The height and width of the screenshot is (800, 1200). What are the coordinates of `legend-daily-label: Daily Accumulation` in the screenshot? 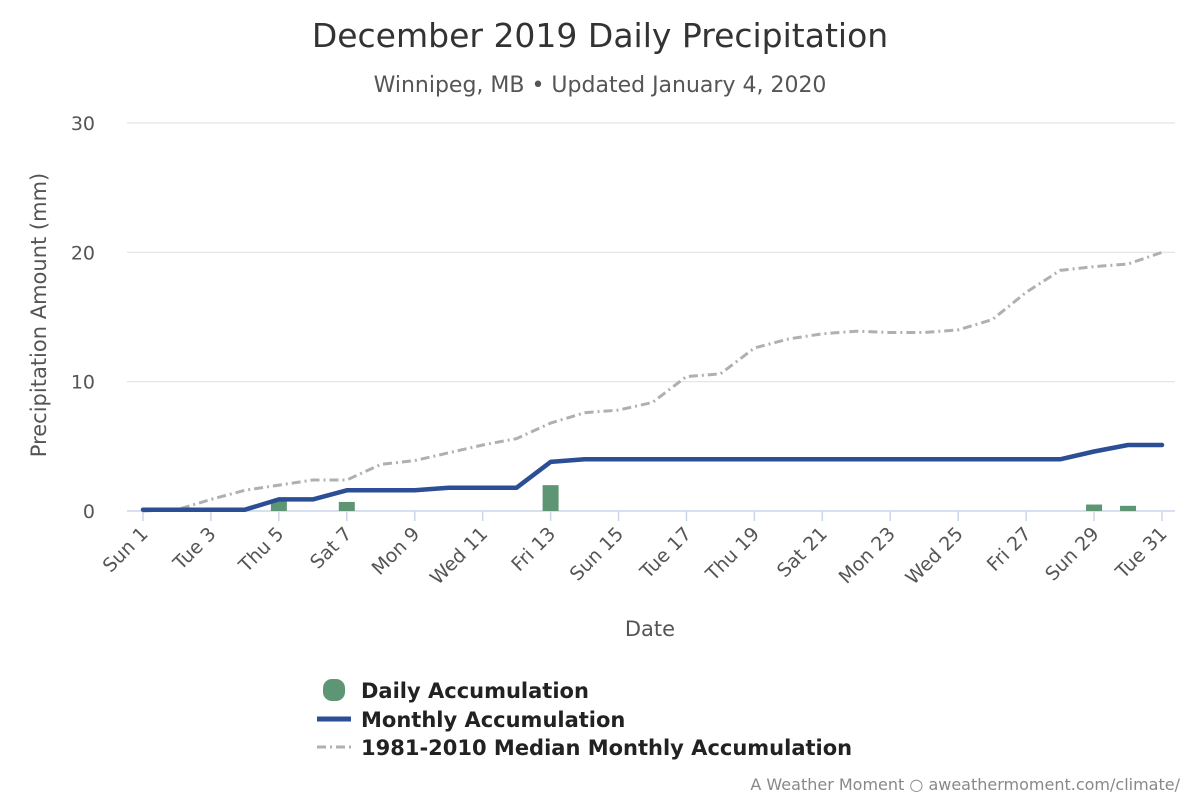 It's located at (475, 691).